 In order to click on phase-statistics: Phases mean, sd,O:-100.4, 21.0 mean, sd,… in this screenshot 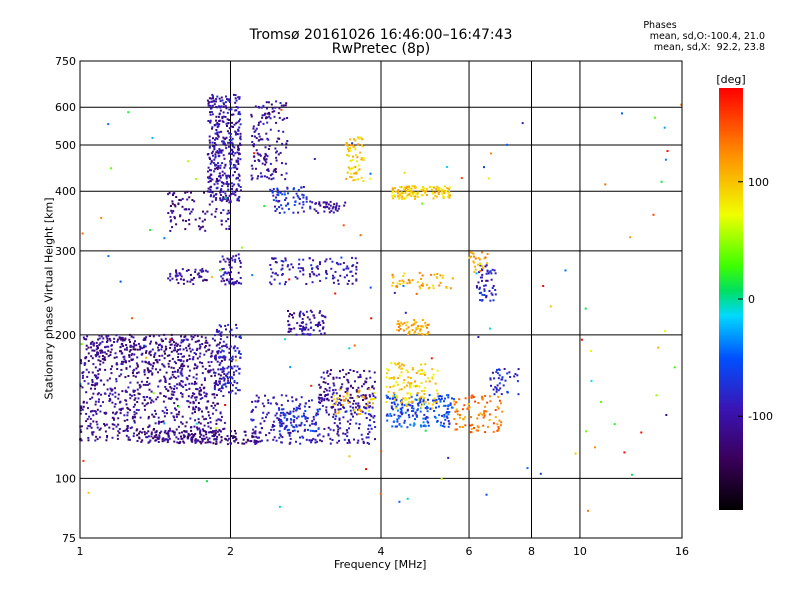, I will do `click(685, 36)`.